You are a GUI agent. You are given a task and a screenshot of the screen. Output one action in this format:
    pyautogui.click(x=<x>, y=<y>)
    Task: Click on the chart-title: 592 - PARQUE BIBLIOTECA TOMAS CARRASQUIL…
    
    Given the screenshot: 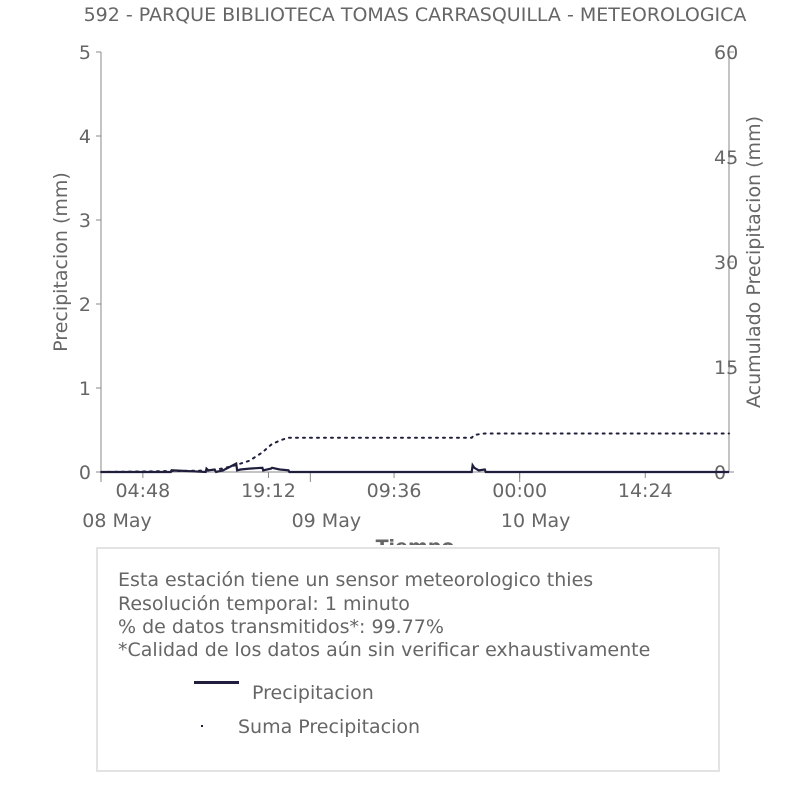 What is the action you would take?
    pyautogui.click(x=415, y=15)
    